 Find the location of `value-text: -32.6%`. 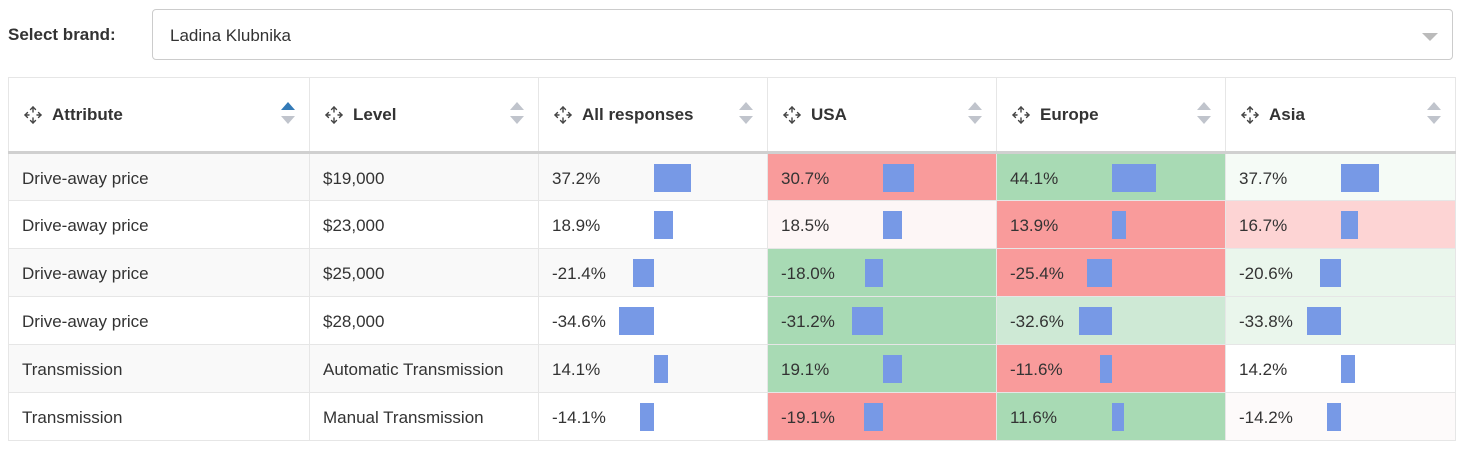

value-text: -32.6% is located at coordinates (1037, 321).